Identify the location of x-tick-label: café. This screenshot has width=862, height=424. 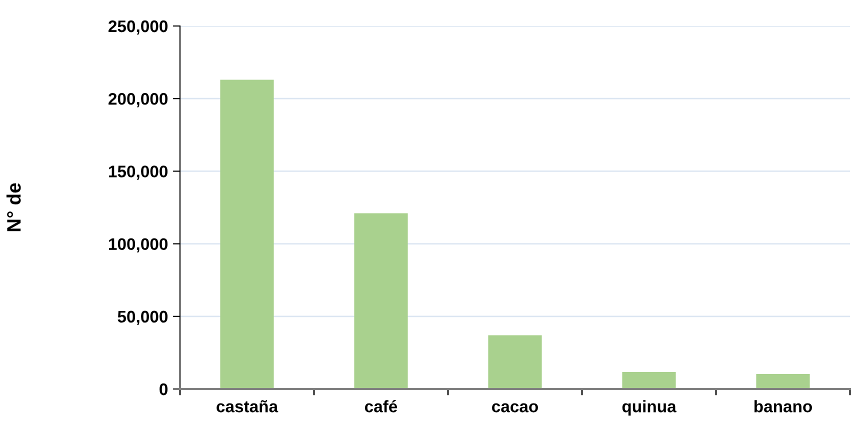
(381, 406).